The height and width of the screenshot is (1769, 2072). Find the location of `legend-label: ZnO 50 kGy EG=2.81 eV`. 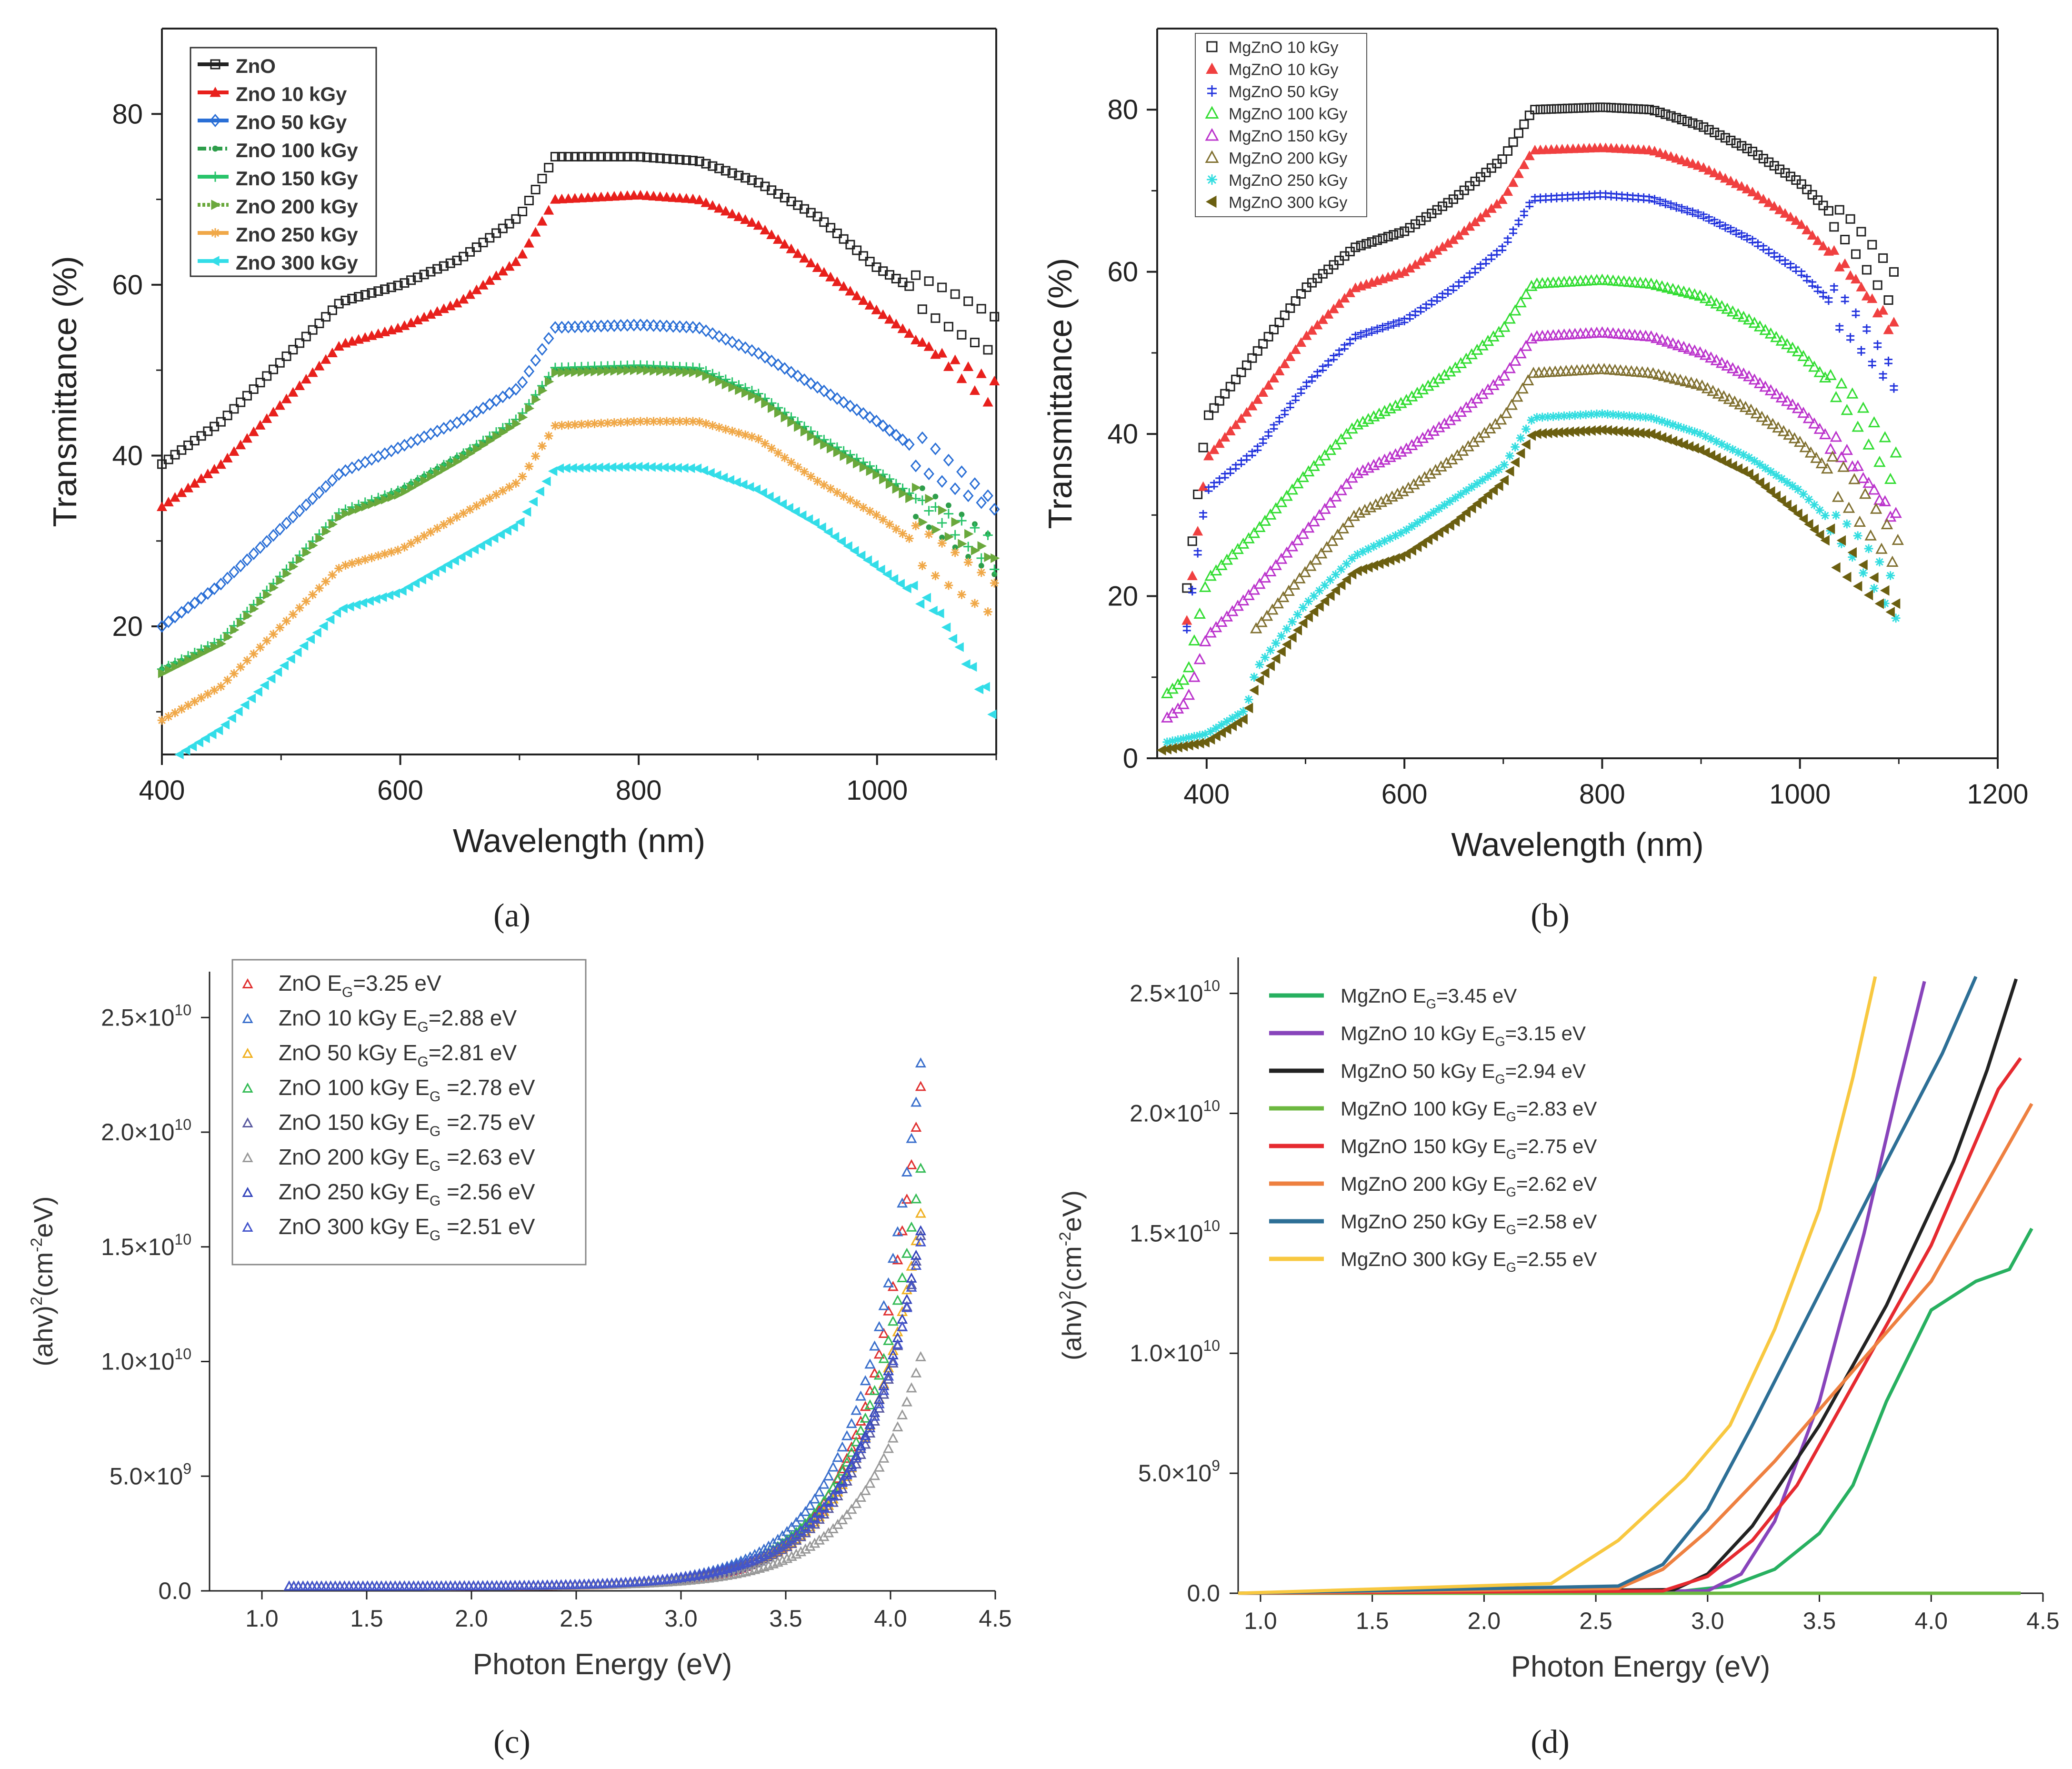

legend-label: ZnO 50 kGy EG=2.81 eV is located at coordinates (398, 1055).